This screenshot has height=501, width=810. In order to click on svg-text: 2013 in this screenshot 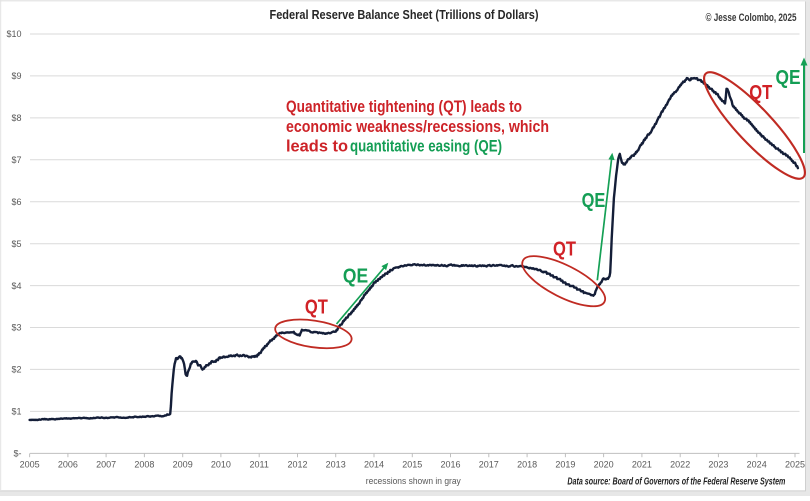, I will do `click(336, 465)`.